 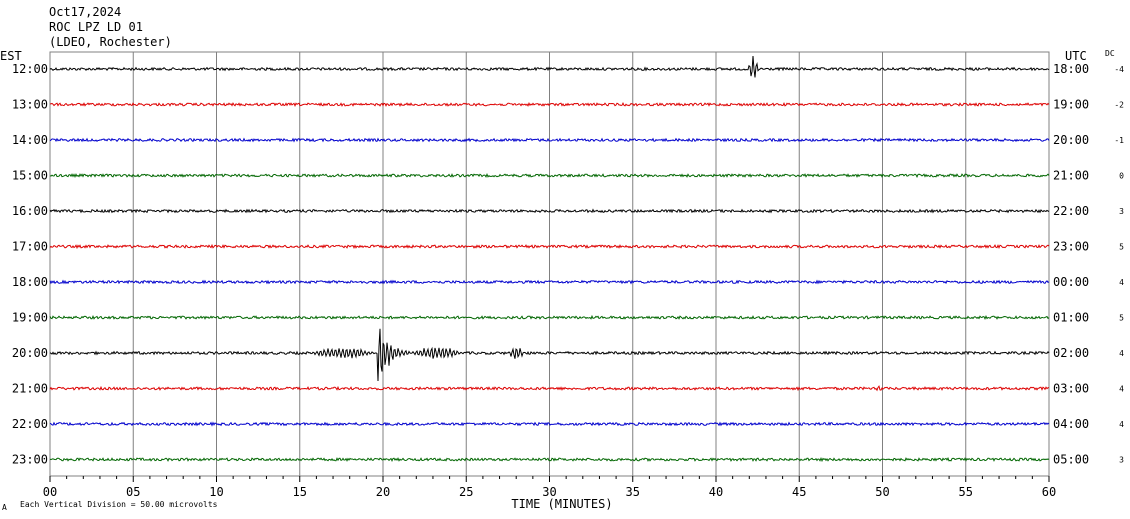 I want to click on x-tick-label: 50, so click(x=882, y=492).